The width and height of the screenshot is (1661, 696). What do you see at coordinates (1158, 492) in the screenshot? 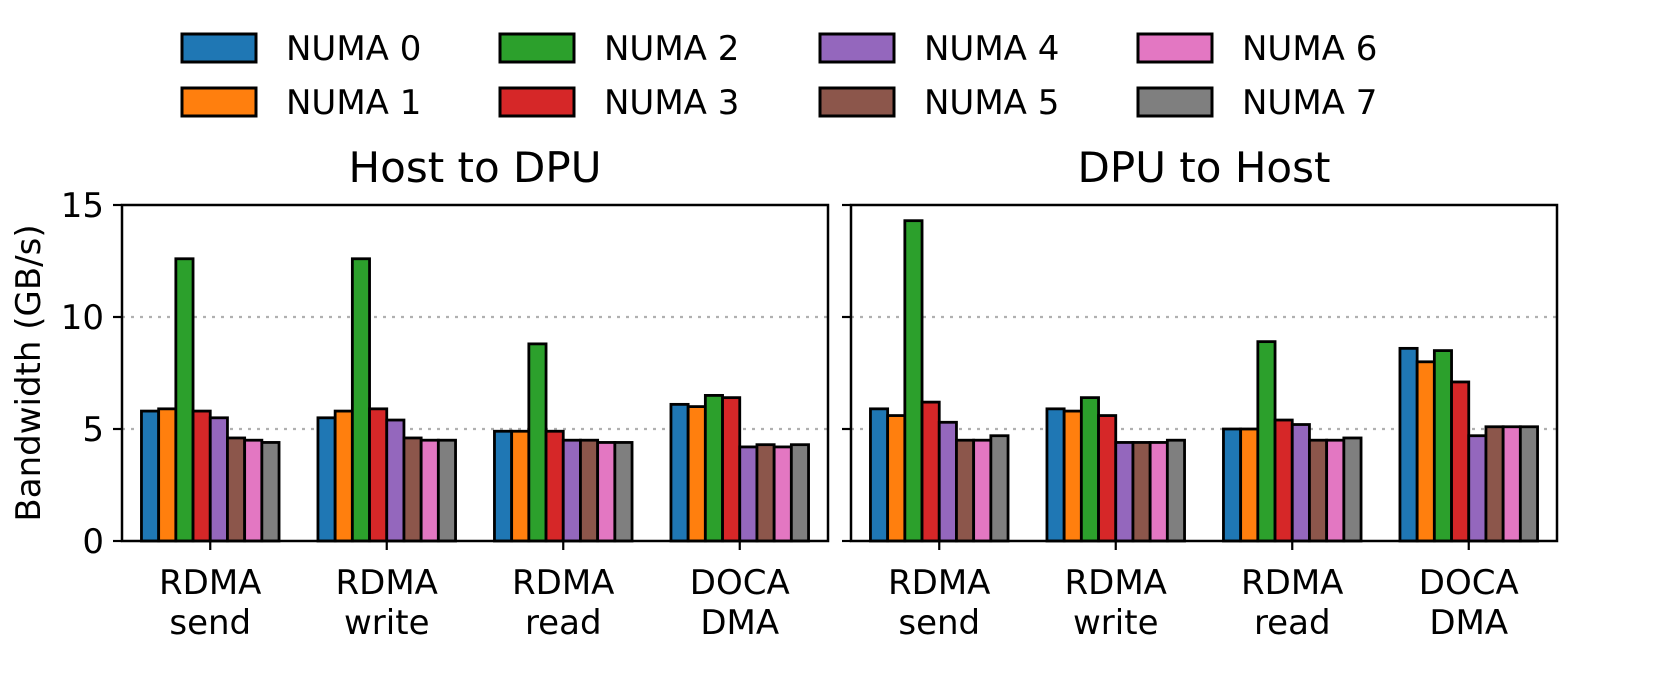
I see `bar-p1-g1-s6` at bounding box center [1158, 492].